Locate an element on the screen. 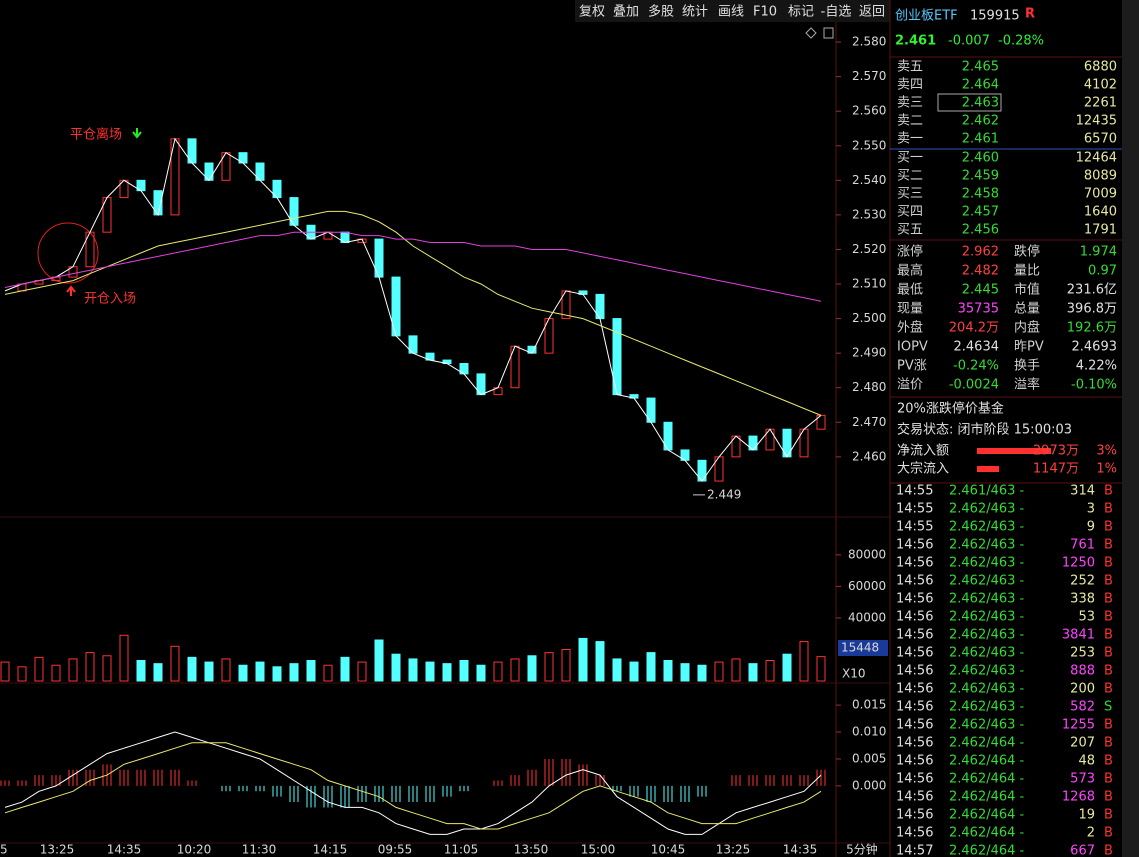 This screenshot has height=857, width=1139. stat-value: 396.8万 is located at coordinates (1092, 309).